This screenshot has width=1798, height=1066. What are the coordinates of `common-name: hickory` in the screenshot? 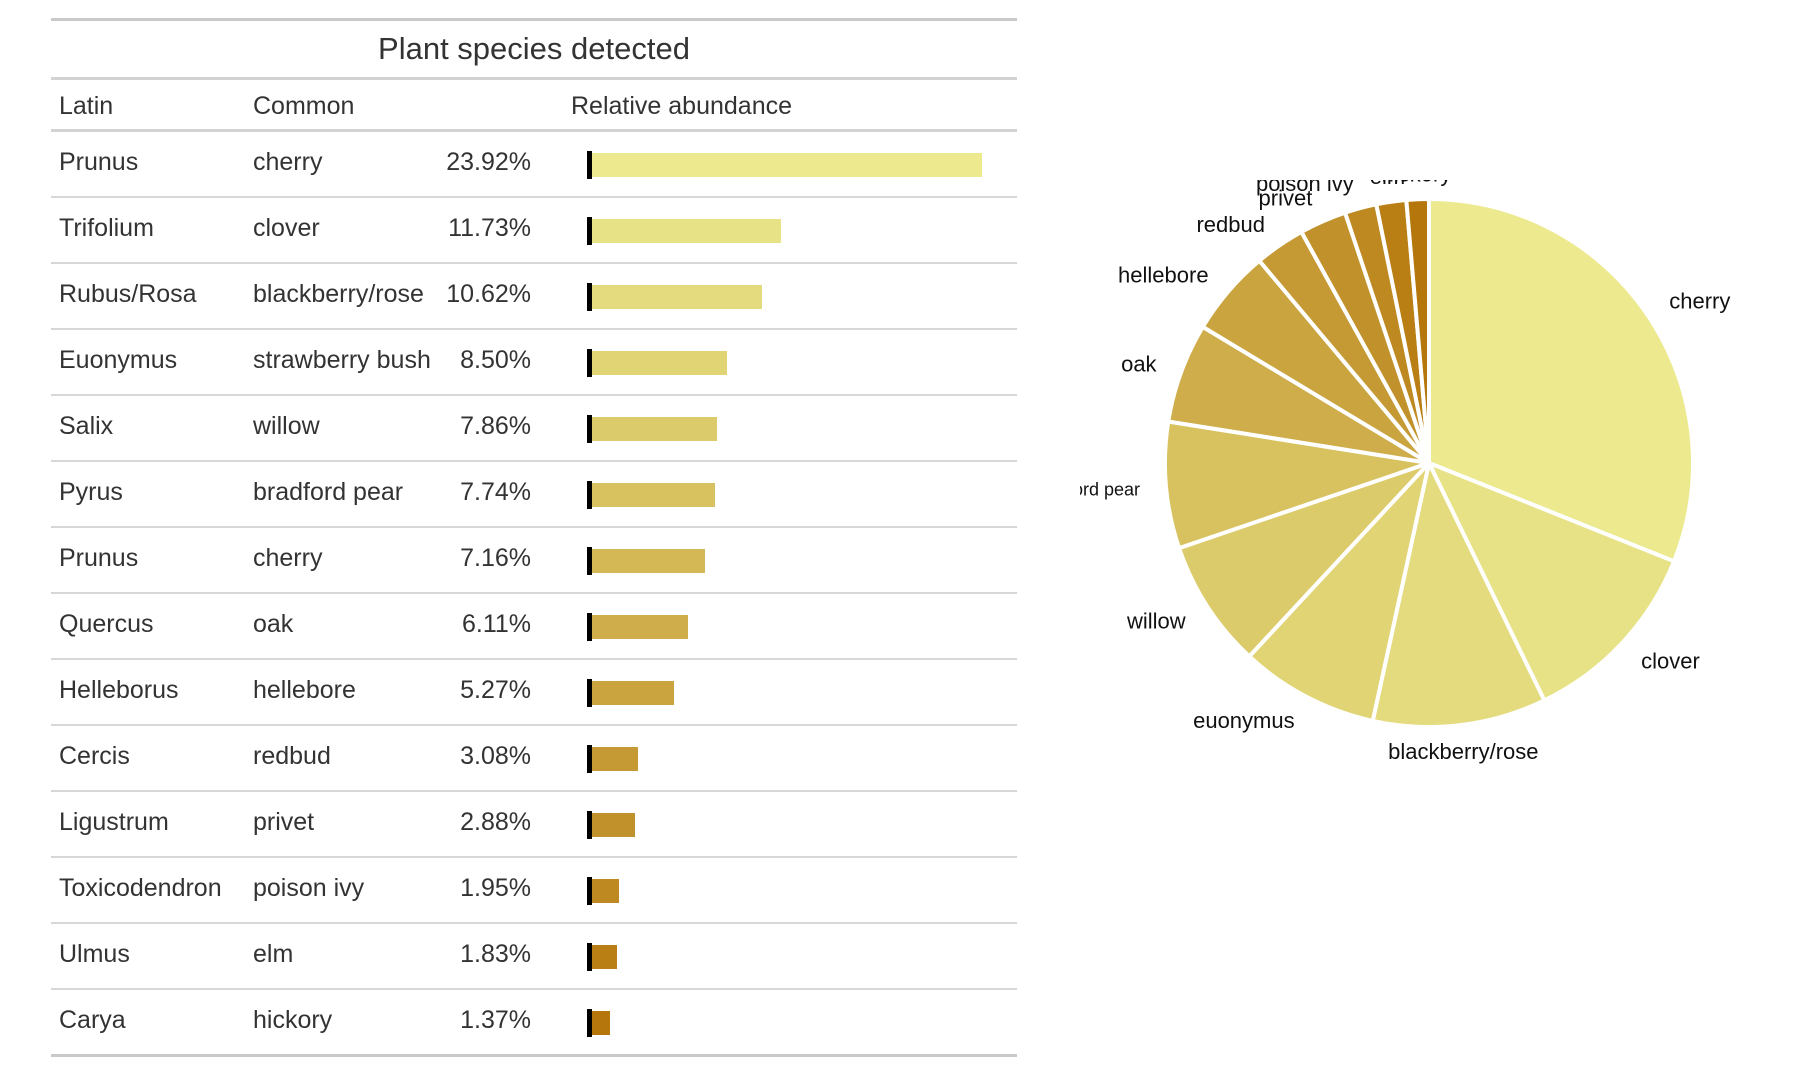 It's located at (293, 1020).